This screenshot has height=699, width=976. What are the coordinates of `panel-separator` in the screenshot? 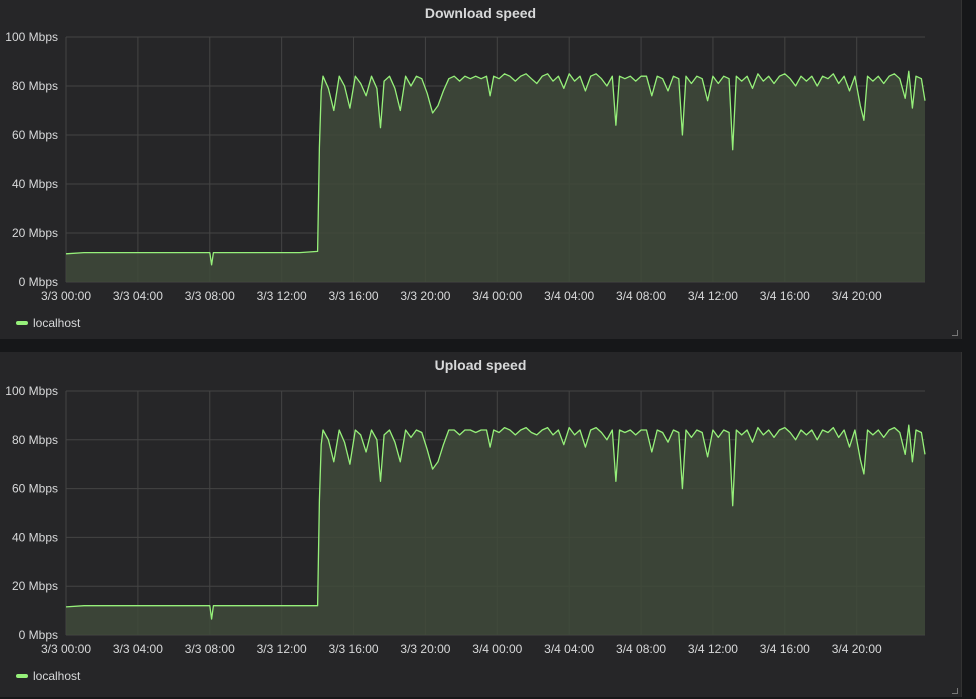 It's located at (488, 345).